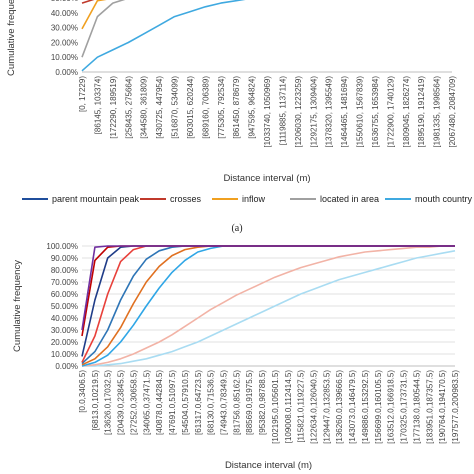  Describe the element at coordinates (128, 107) in the screenshot. I see `x-tick-label: [258435, 275664)` at that location.